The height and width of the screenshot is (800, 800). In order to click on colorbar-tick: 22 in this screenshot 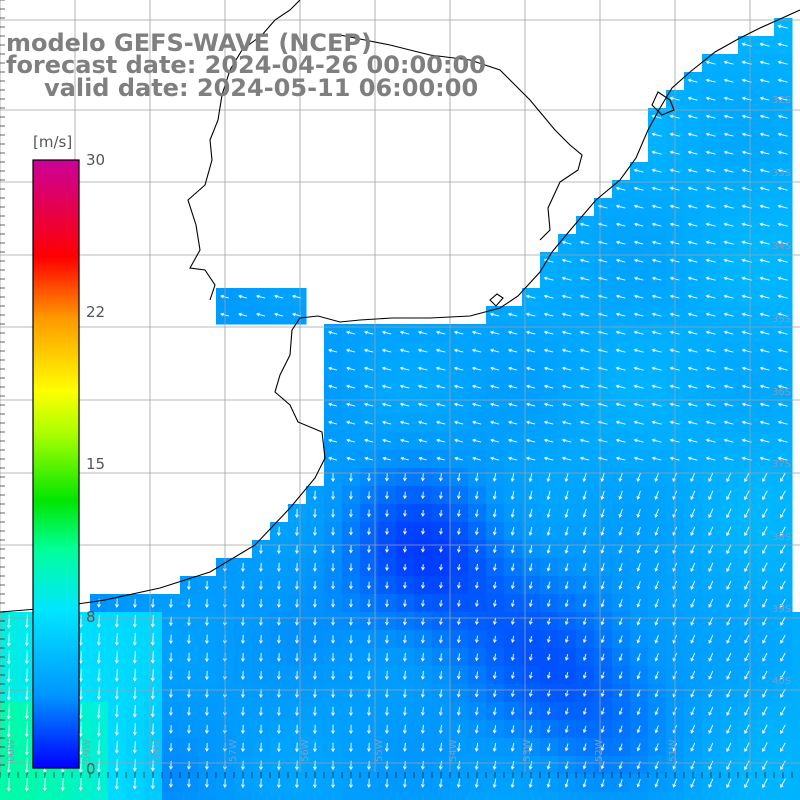, I will do `click(96, 312)`.